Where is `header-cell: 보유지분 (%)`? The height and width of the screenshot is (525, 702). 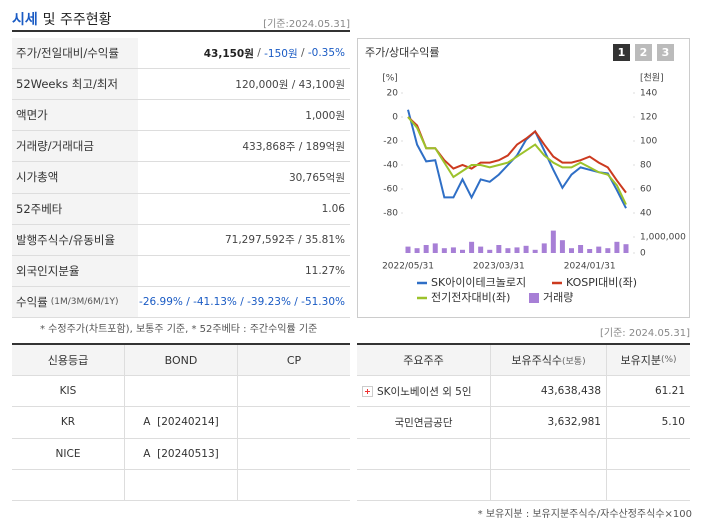 header-cell: 보유지분 (%) is located at coordinates (648, 361).